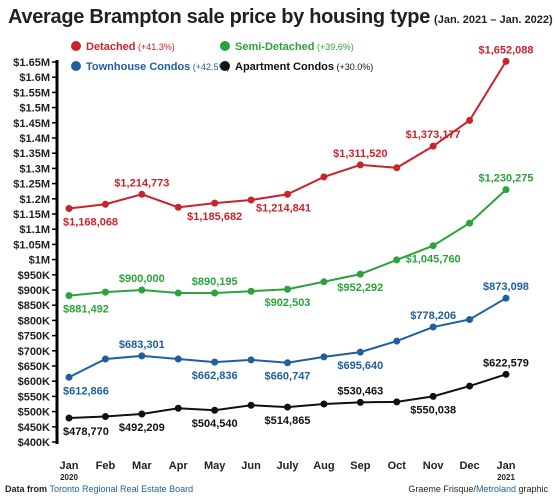 This screenshot has width=556, height=500. What do you see at coordinates (215, 376) in the screenshot?
I see `data-label: $662,836` at bounding box center [215, 376].